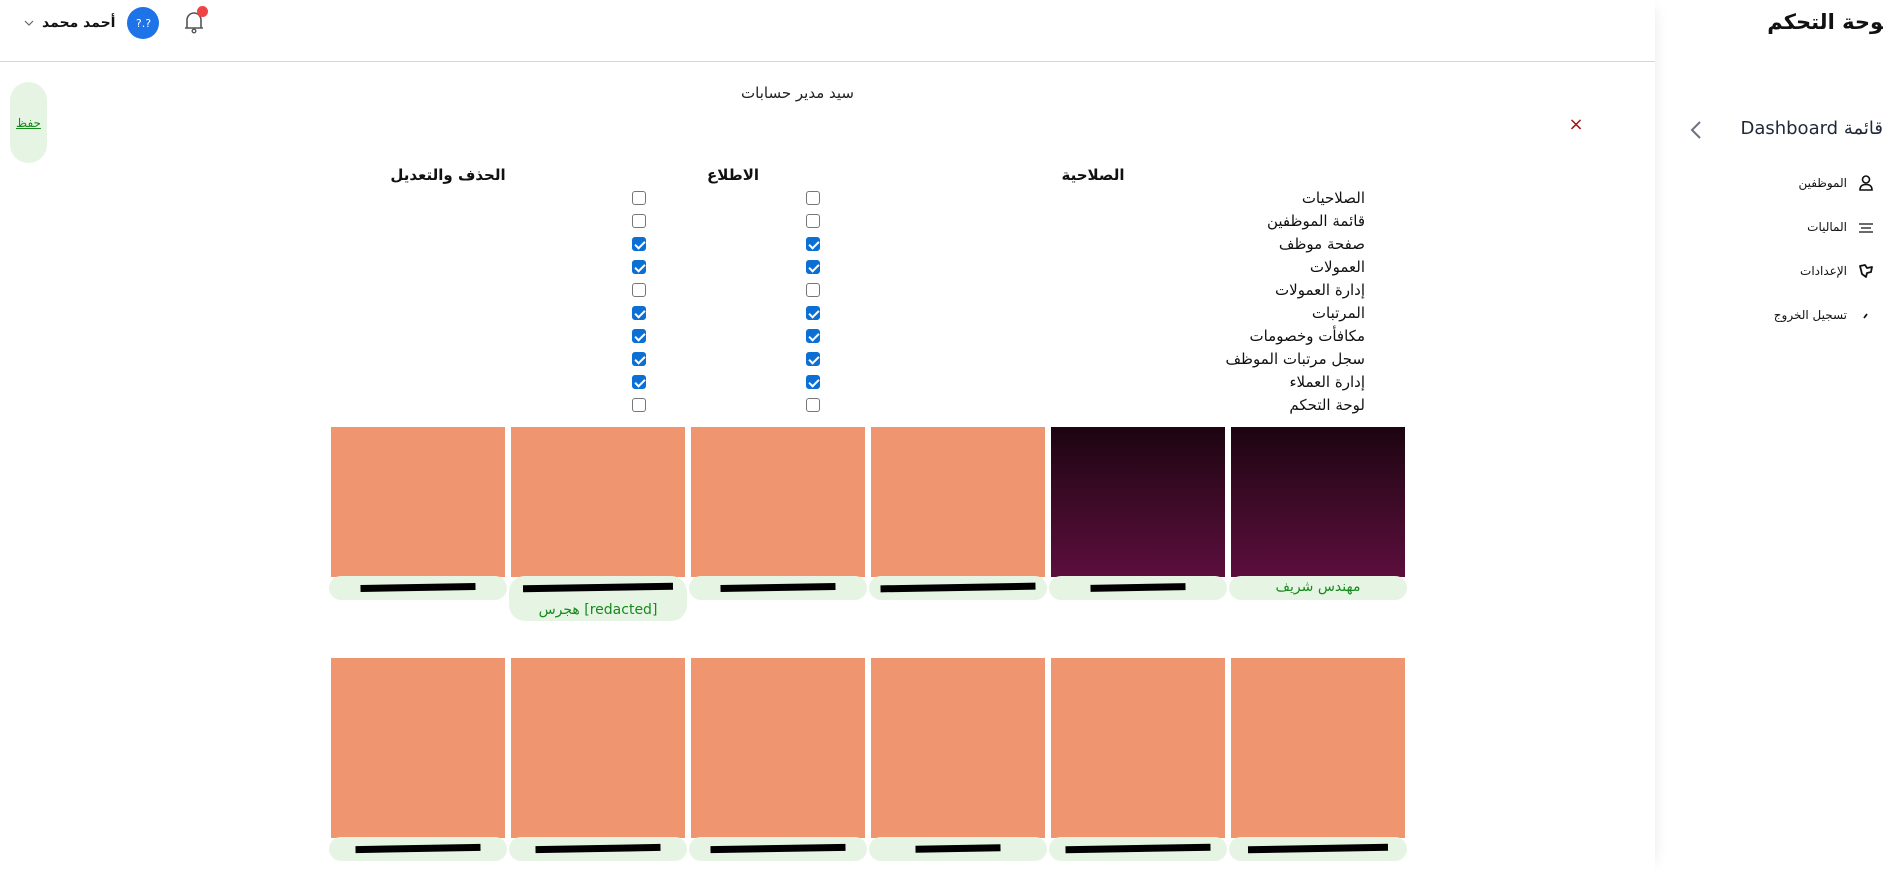 This screenshot has height=870, width=1883. I want to click on permission-label: إدارة العملاء, so click(1327, 382).